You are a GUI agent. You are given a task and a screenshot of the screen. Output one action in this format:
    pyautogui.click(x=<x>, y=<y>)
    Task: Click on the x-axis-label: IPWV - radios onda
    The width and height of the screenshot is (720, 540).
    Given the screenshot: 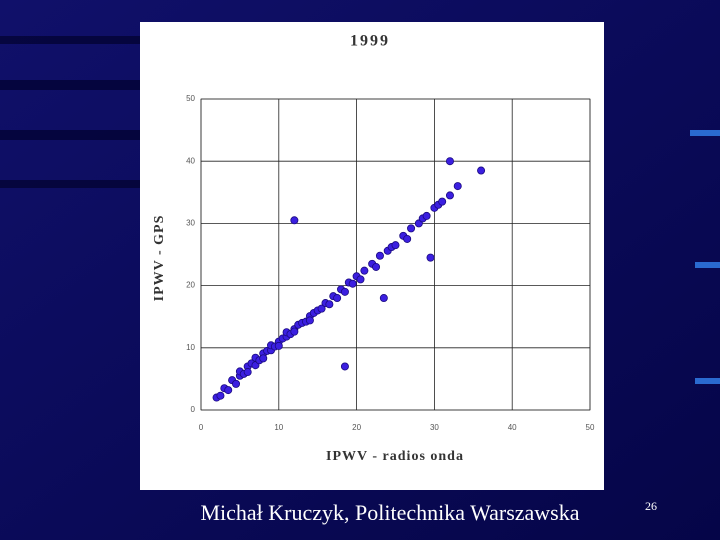 What is the action you would take?
    pyautogui.click(x=395, y=456)
    